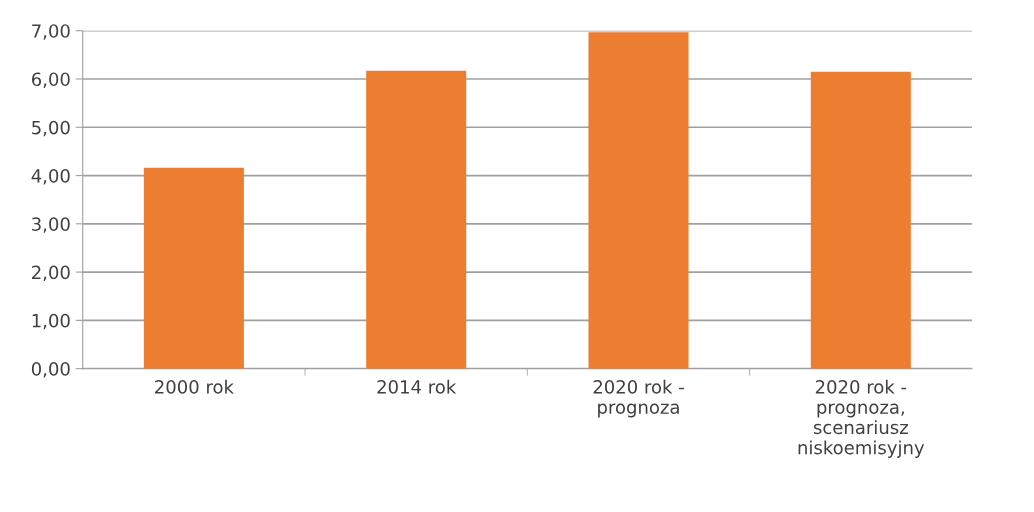 The height and width of the screenshot is (512, 1034). What do you see at coordinates (194, 386) in the screenshot?
I see `x-tick-label: 2000 rok` at bounding box center [194, 386].